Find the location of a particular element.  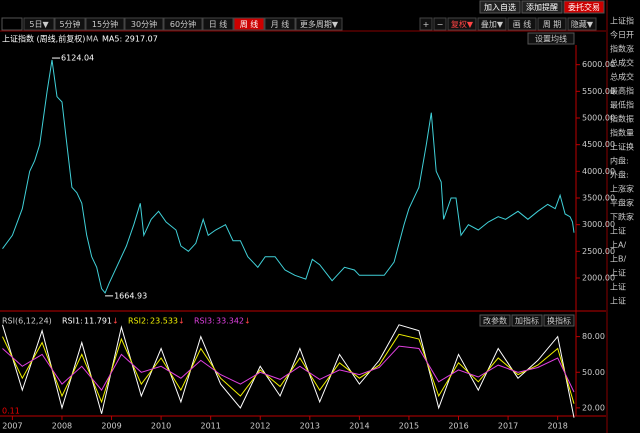

ma5-value: MA5: 2917.07 is located at coordinates (130, 39).